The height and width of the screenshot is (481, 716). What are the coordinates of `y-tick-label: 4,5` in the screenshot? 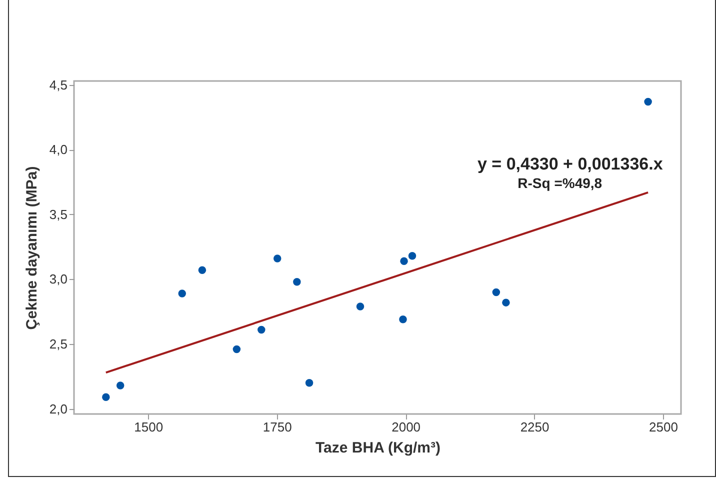 It's located at (58, 84).